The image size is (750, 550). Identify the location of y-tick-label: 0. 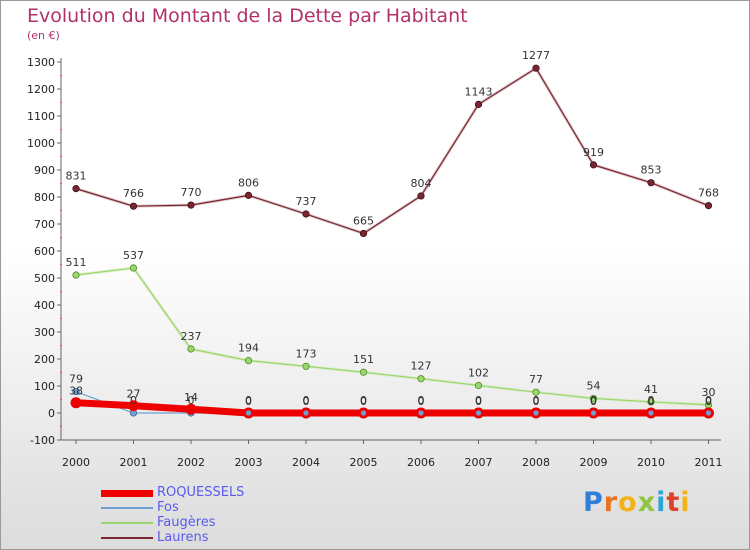
(51, 413).